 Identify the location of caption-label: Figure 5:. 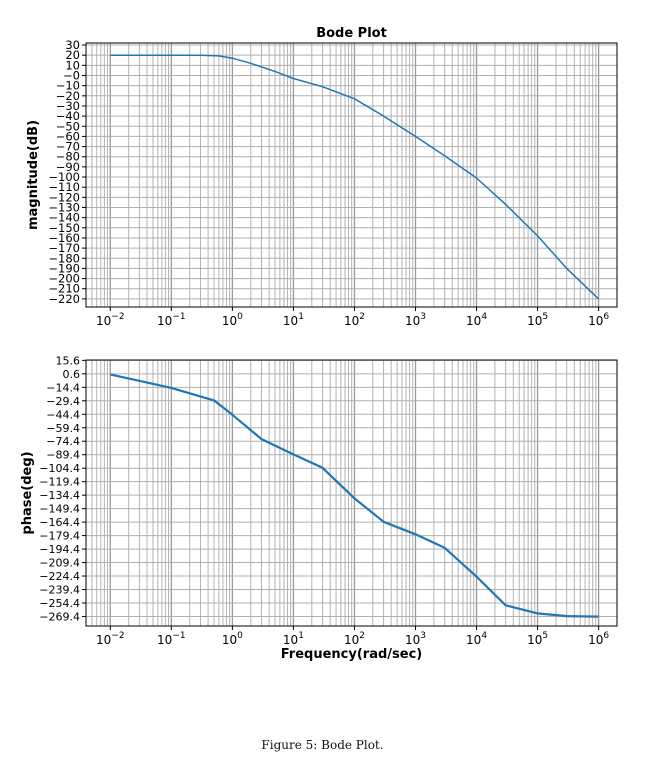
(289, 745).